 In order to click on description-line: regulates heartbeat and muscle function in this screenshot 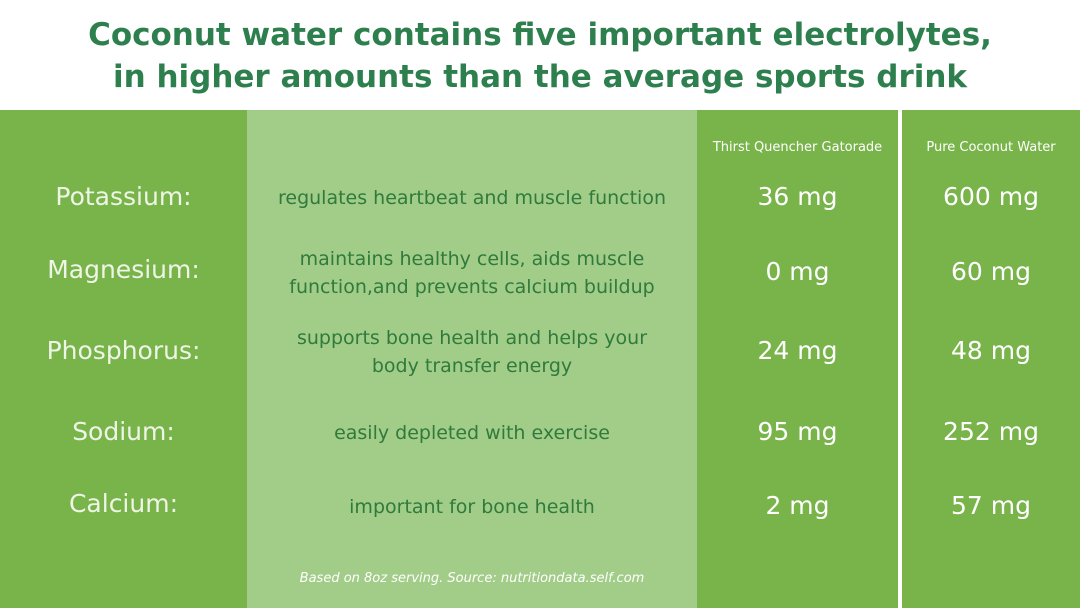, I will do `click(471, 198)`.